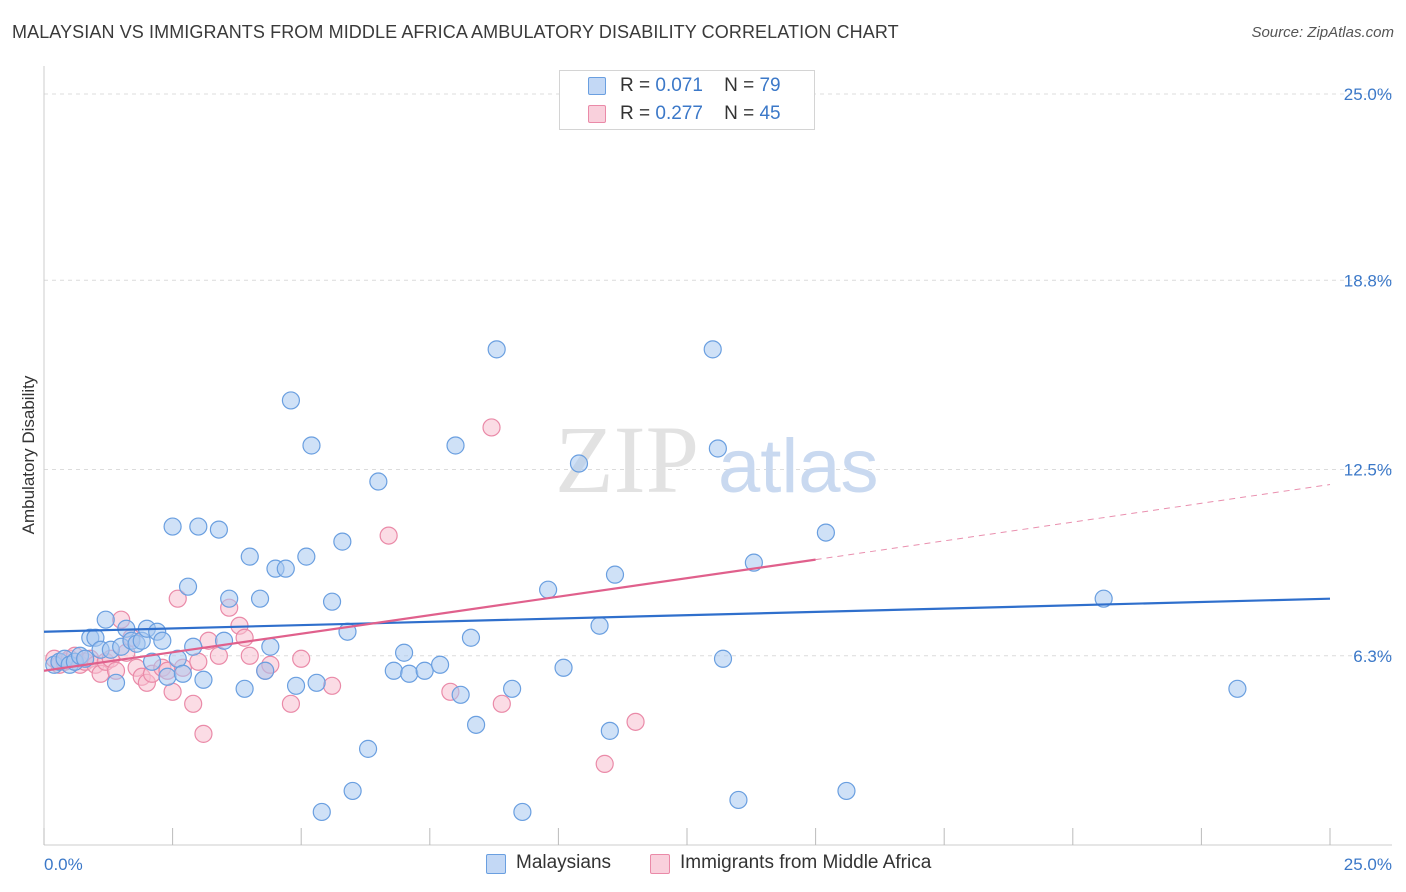  What do you see at coordinates (717, 459) in the screenshot?
I see `watermark: ZIP atlas` at bounding box center [717, 459].